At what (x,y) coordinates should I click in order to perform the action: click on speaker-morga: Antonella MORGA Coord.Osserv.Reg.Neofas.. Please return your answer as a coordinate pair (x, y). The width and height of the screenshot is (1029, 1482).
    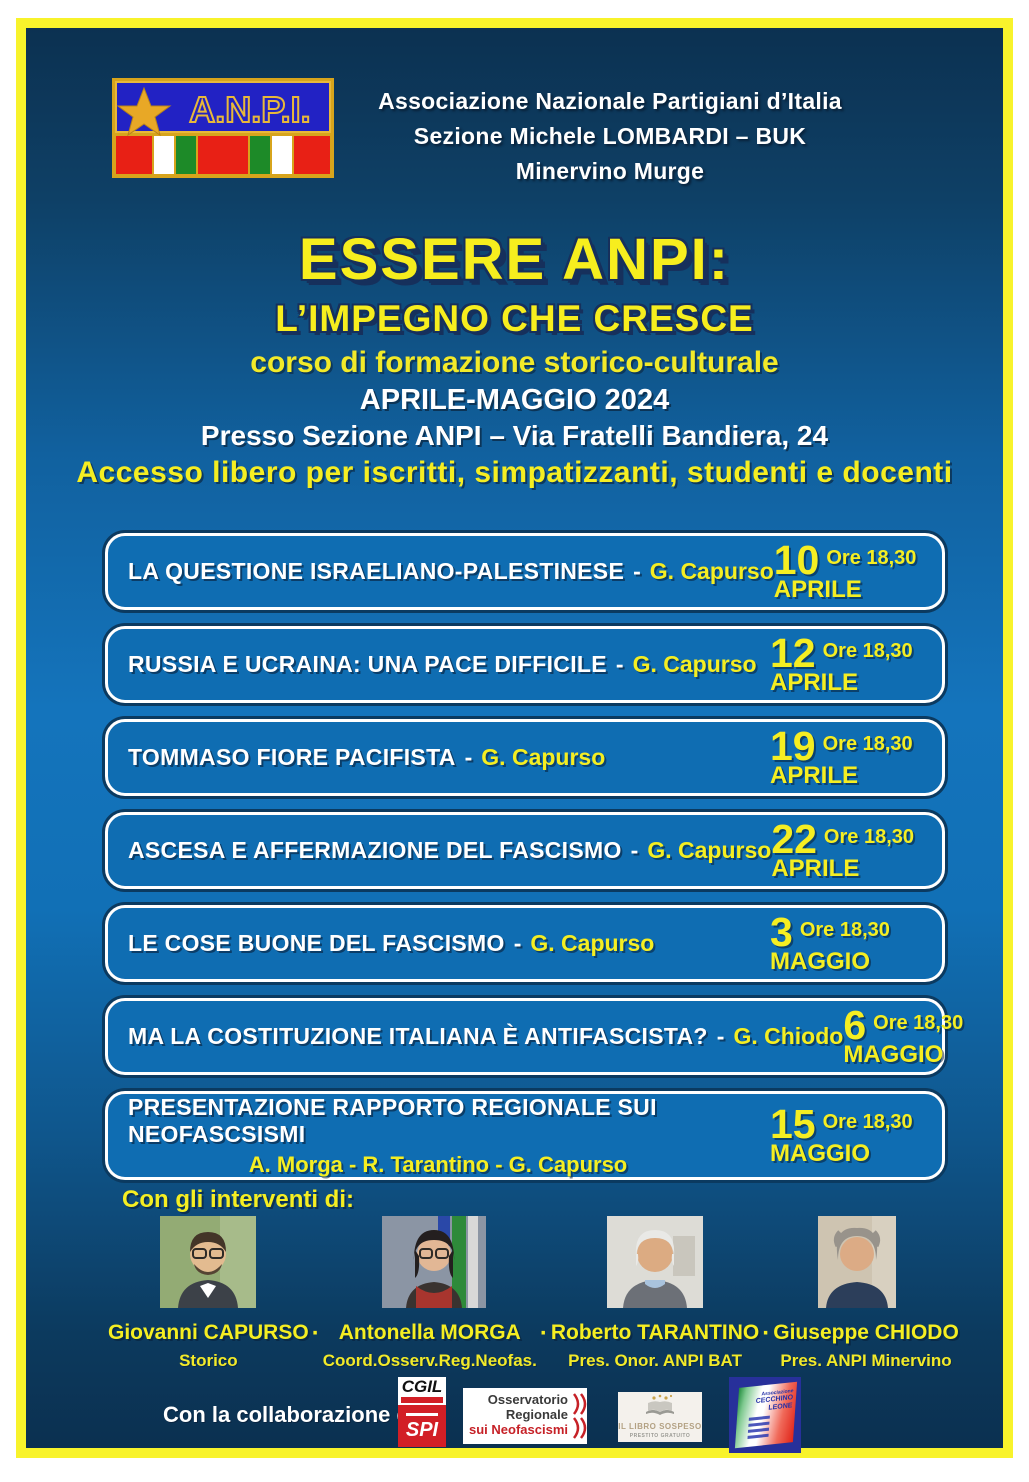
    Looking at the image, I should click on (430, 1293).